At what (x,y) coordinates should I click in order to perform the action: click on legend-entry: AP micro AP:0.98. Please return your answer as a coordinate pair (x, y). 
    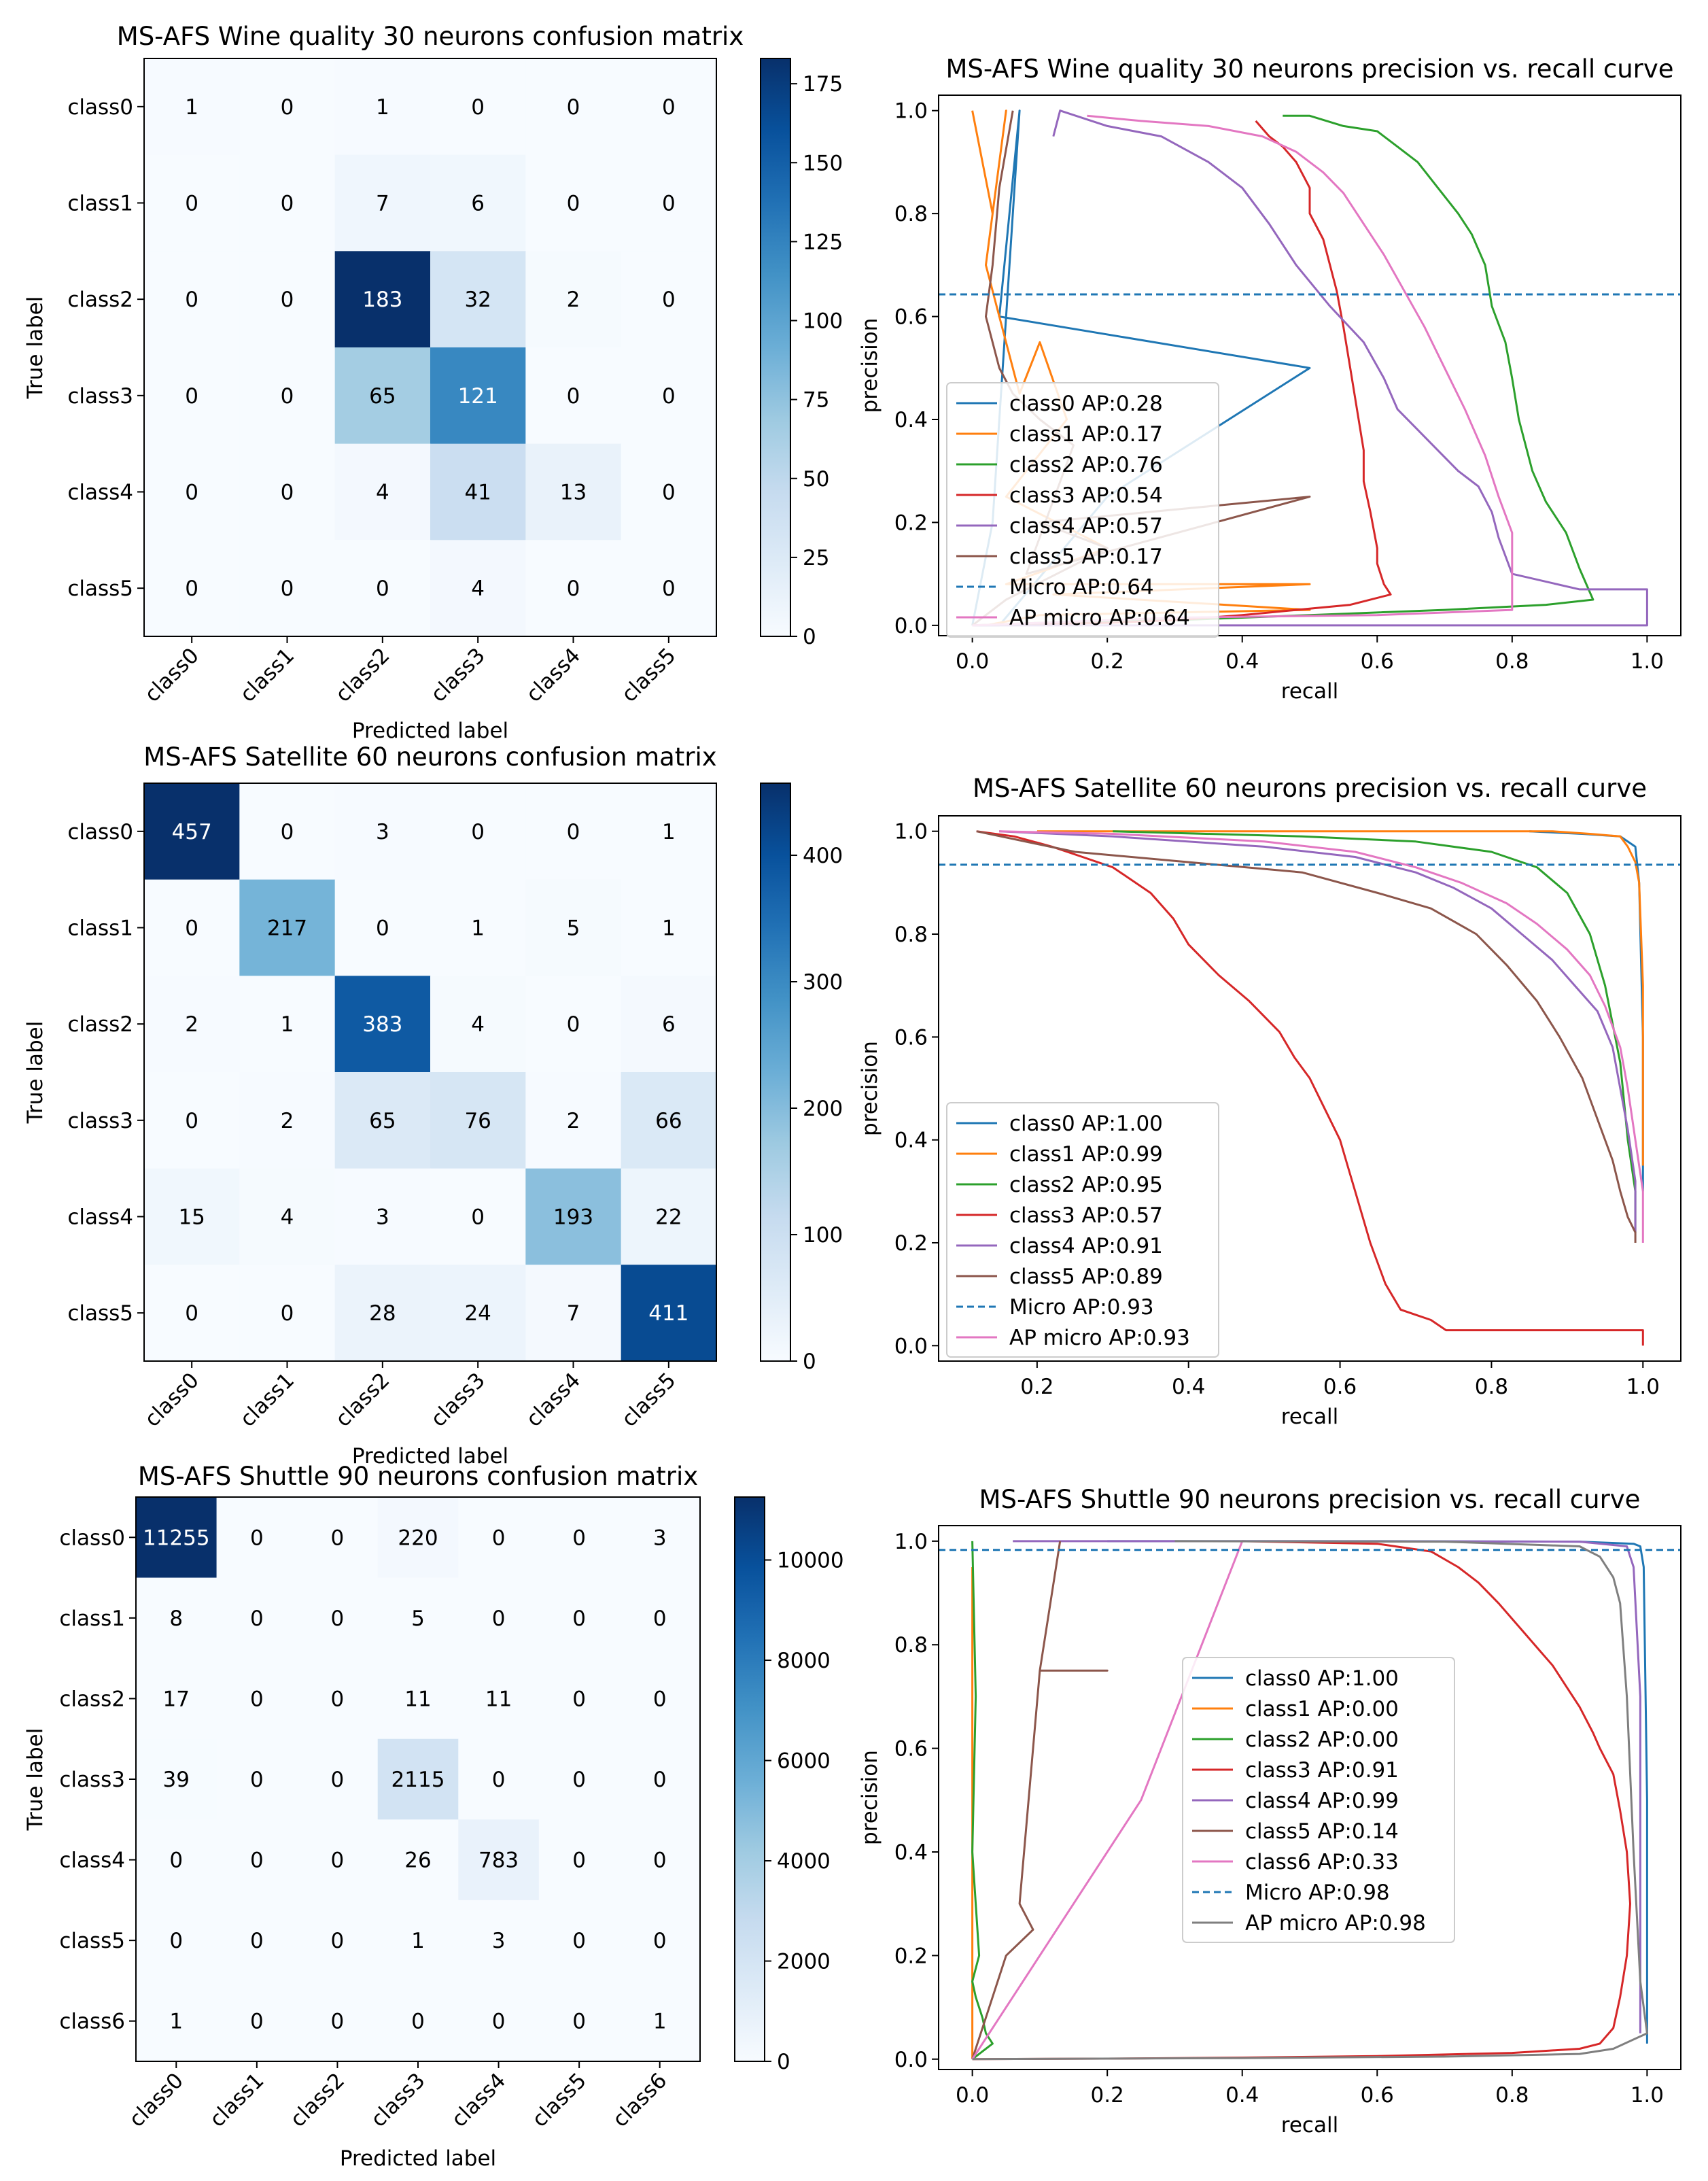
    Looking at the image, I should click on (1335, 1923).